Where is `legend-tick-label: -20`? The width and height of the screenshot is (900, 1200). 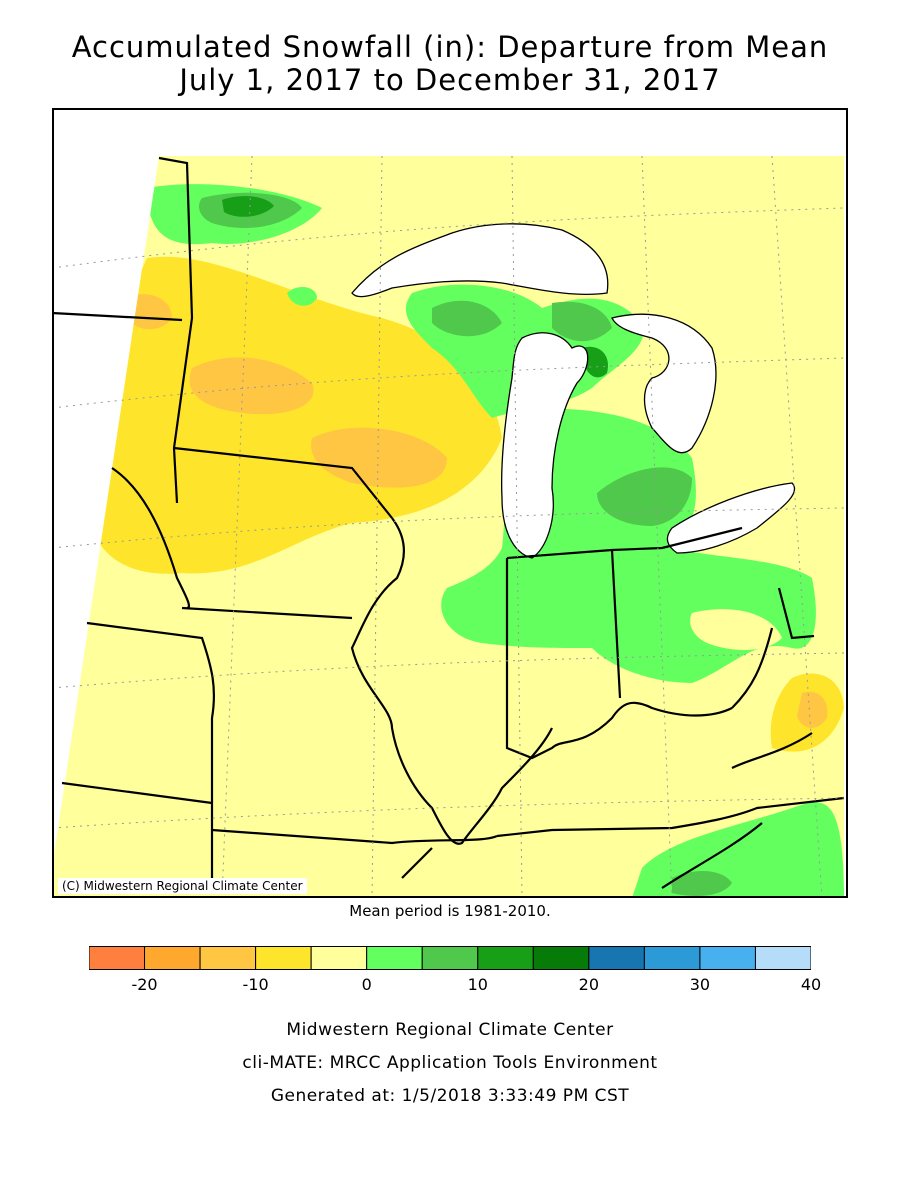 legend-tick-label: -20 is located at coordinates (144, 984).